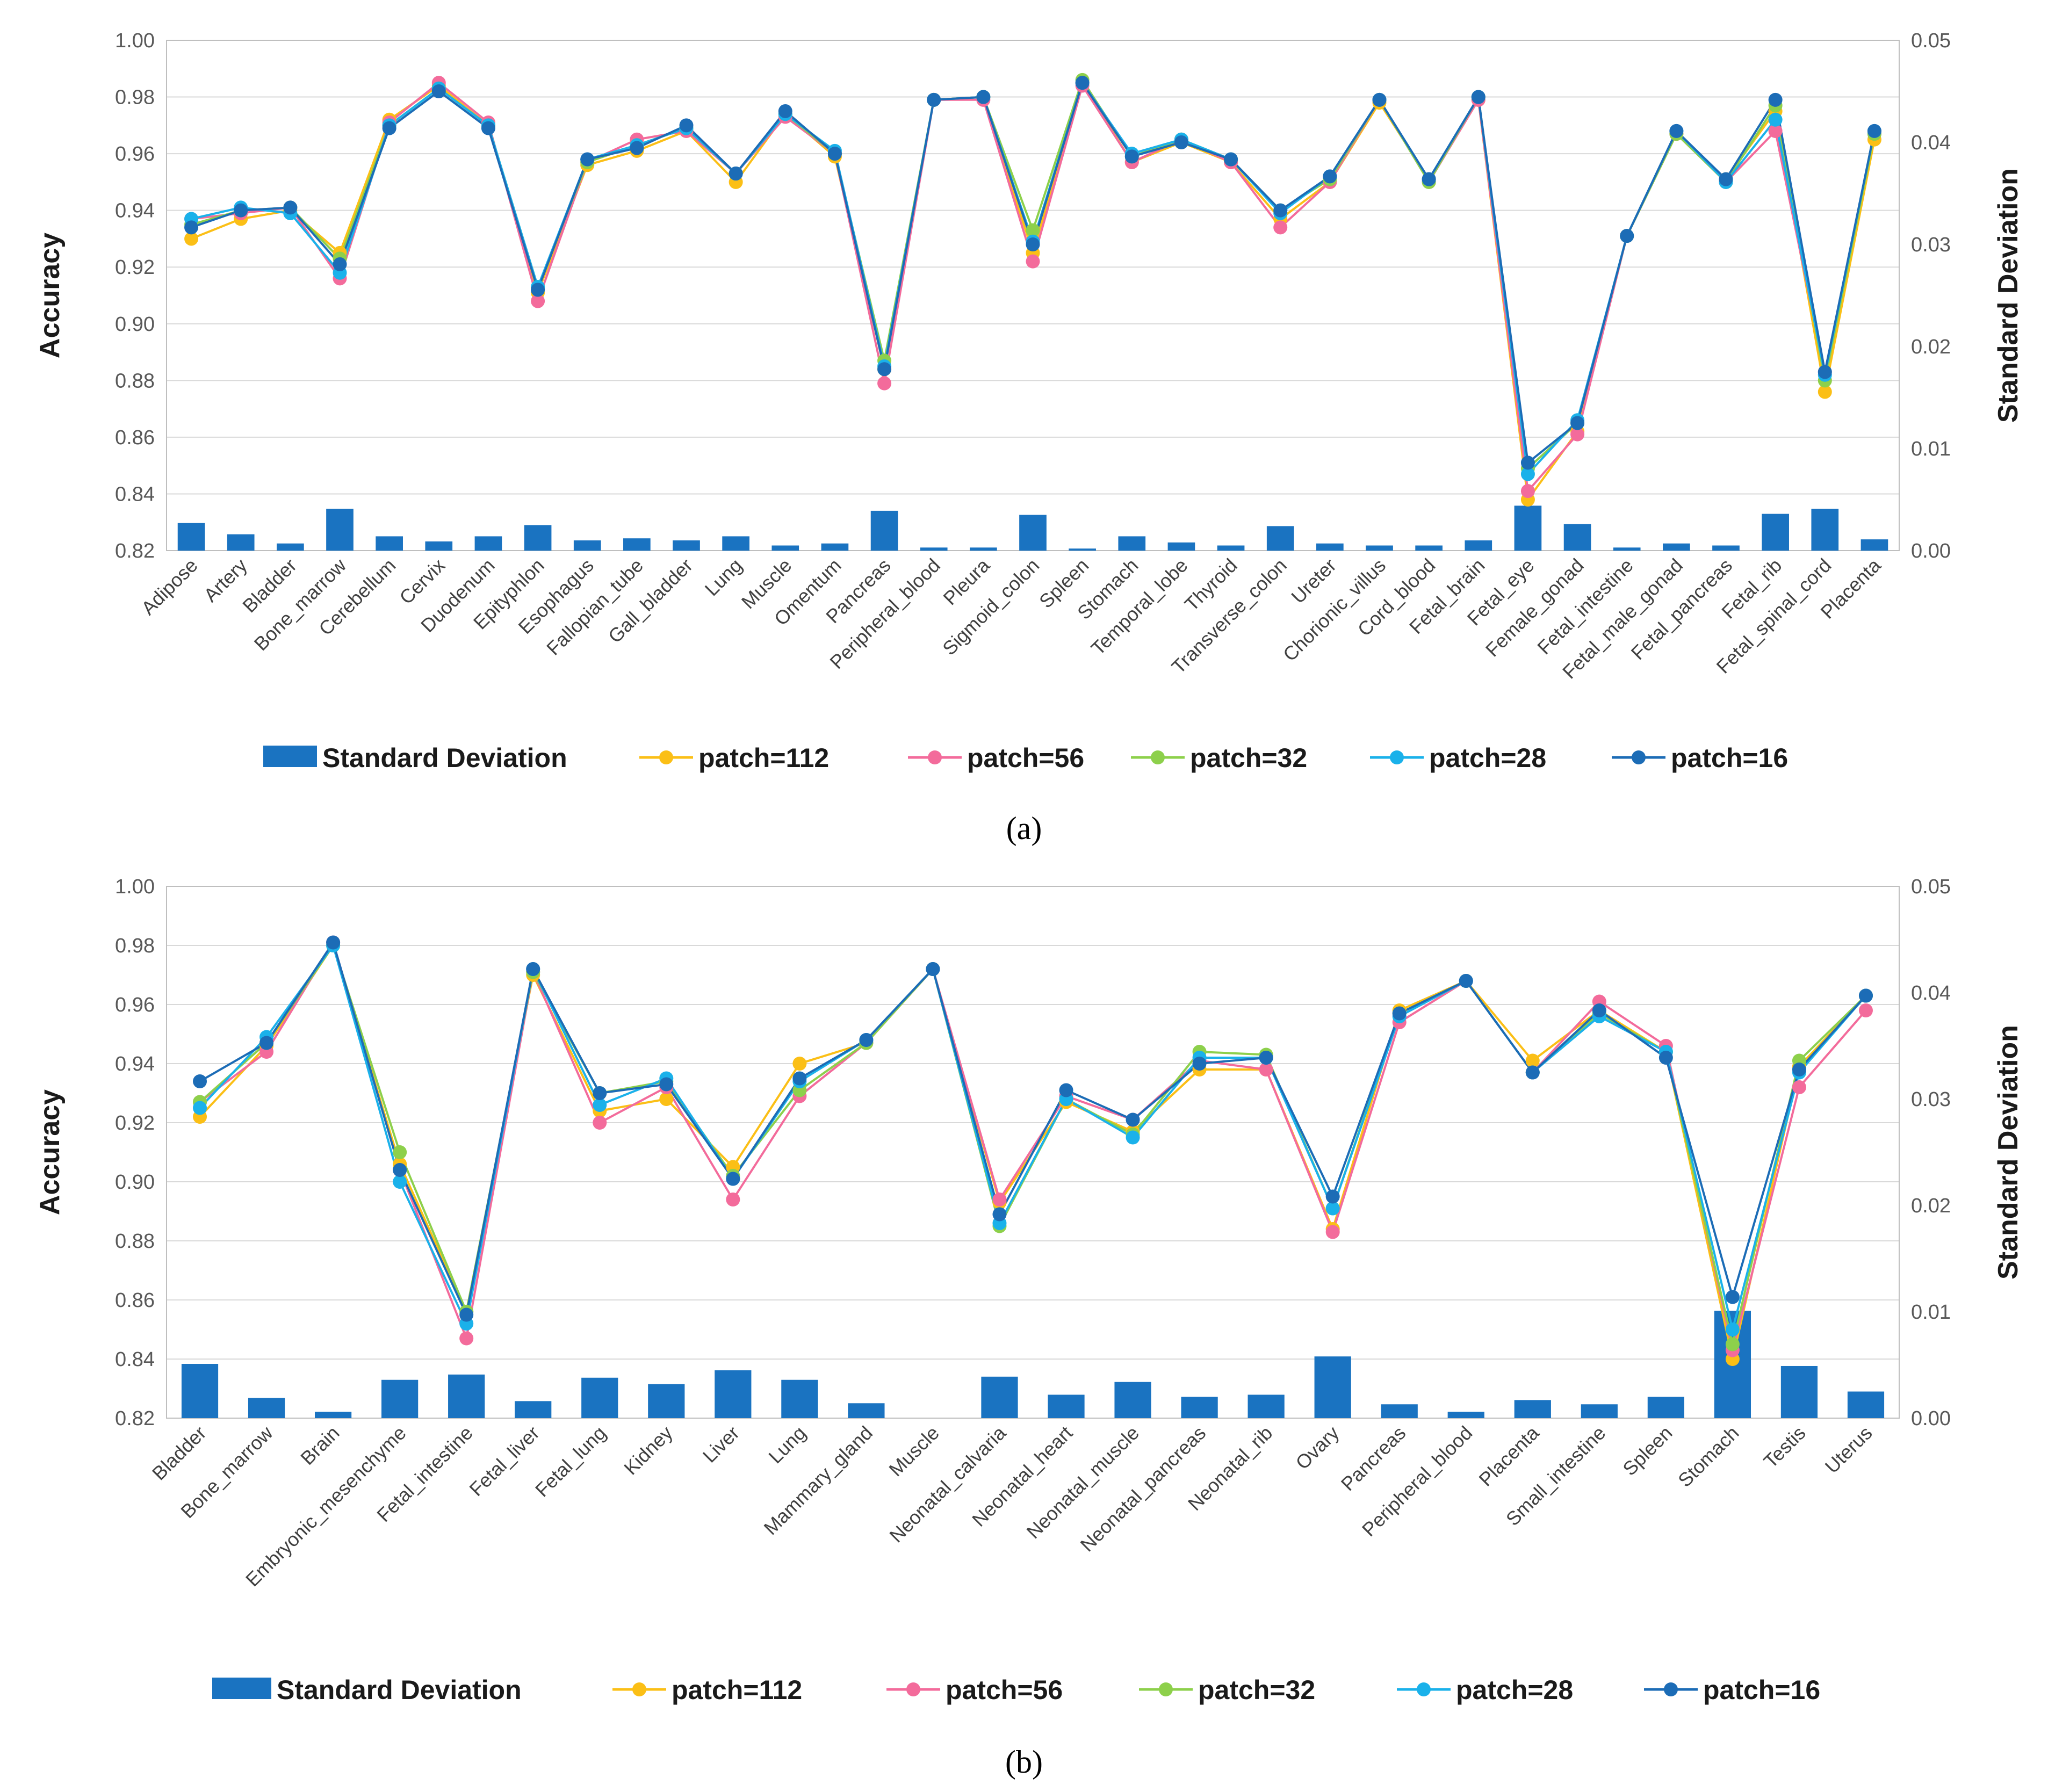 Image resolution: width=2048 pixels, height=1792 pixels. What do you see at coordinates (1248, 758) in the screenshot?
I see `legend-label: patch=32` at bounding box center [1248, 758].